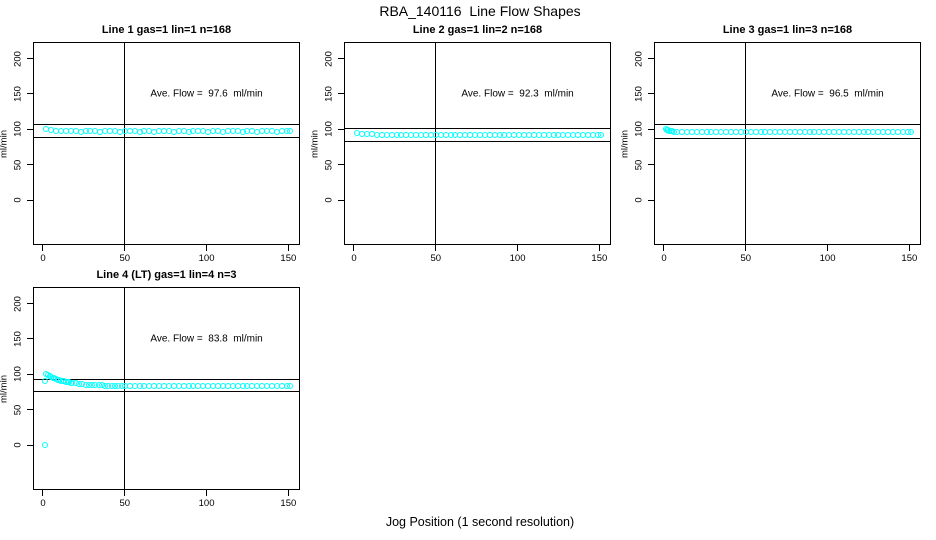 This screenshot has width=936, height=540. Describe the element at coordinates (480, 522) in the screenshot. I see `x-axis-title: Jog Position (1 second resolution)` at that location.